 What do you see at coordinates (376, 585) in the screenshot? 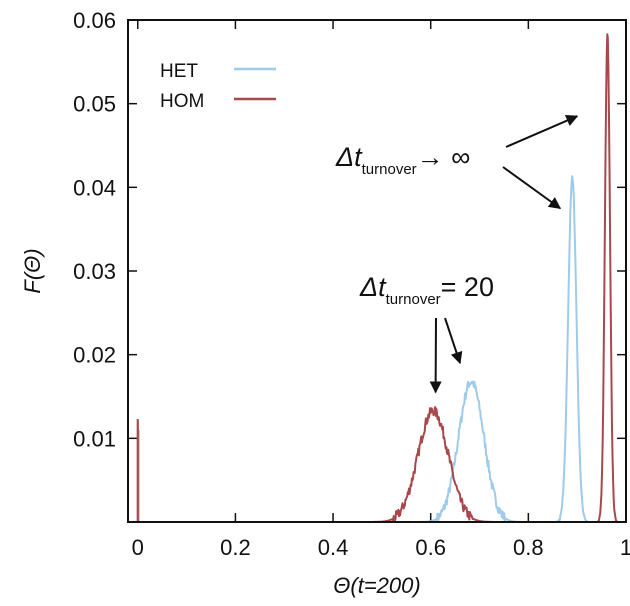
I see `x-axis-title: Θ(t=200)` at bounding box center [376, 585].